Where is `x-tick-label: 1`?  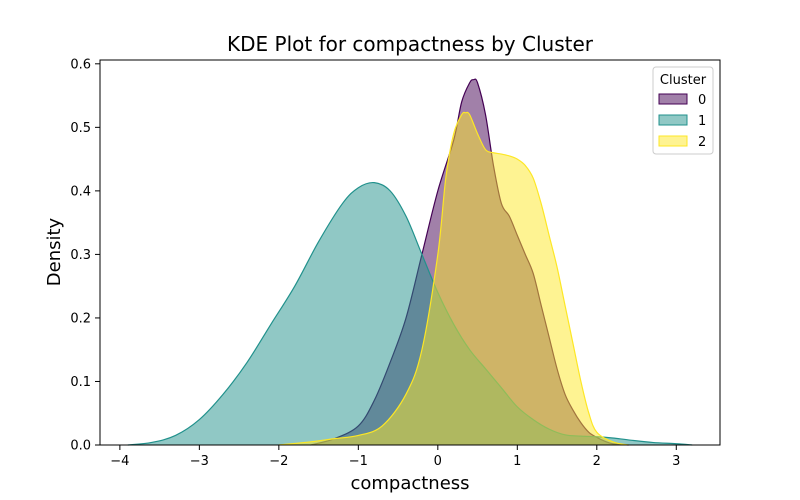
x-tick-label: 1 is located at coordinates (517, 461).